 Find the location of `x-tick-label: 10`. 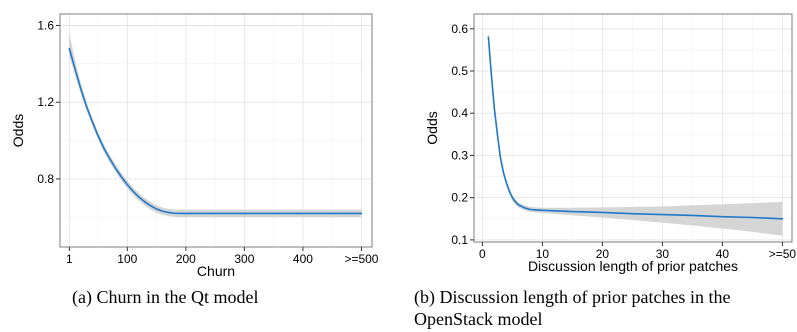

x-tick-label: 10 is located at coordinates (543, 254).